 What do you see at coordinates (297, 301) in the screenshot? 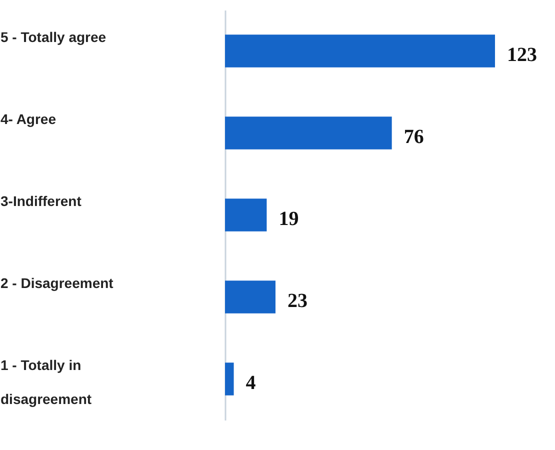
I see `data-label: 23` at bounding box center [297, 301].